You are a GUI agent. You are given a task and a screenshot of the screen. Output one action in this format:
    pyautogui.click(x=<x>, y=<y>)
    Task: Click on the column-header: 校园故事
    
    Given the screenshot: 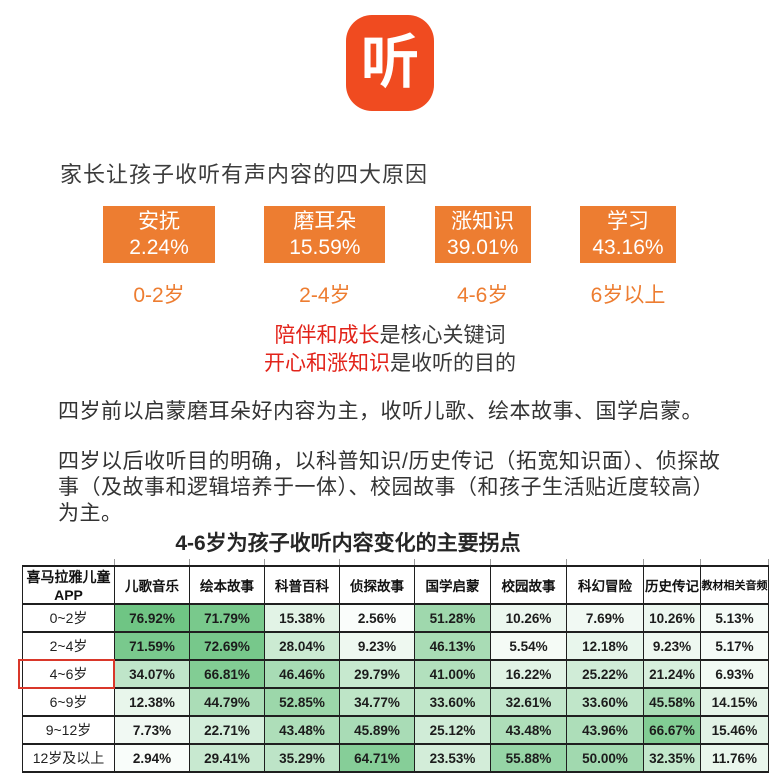 What is the action you would take?
    pyautogui.click(x=528, y=585)
    